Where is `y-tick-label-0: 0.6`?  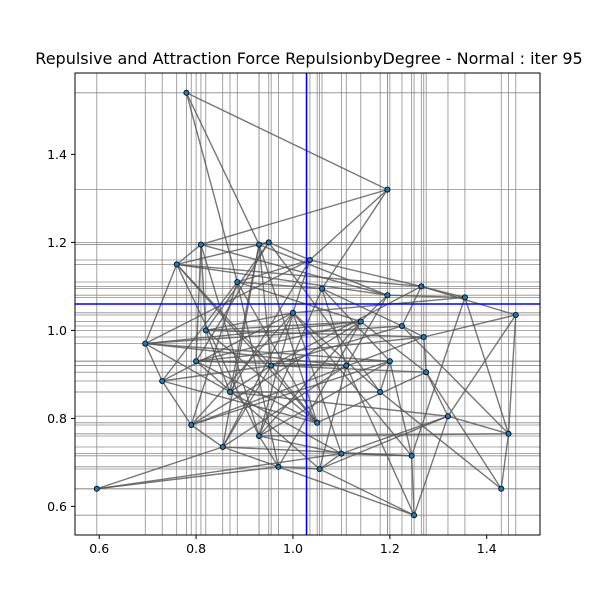 y-tick-label-0: 0.6 is located at coordinates (57, 506).